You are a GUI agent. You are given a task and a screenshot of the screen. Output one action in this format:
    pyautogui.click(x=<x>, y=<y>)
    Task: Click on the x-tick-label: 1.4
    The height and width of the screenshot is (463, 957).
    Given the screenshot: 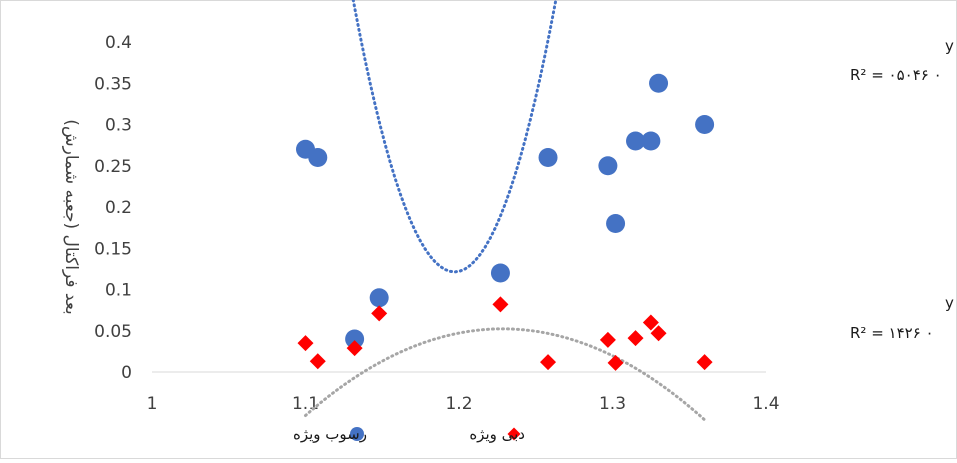 What is the action you would take?
    pyautogui.click(x=765, y=404)
    